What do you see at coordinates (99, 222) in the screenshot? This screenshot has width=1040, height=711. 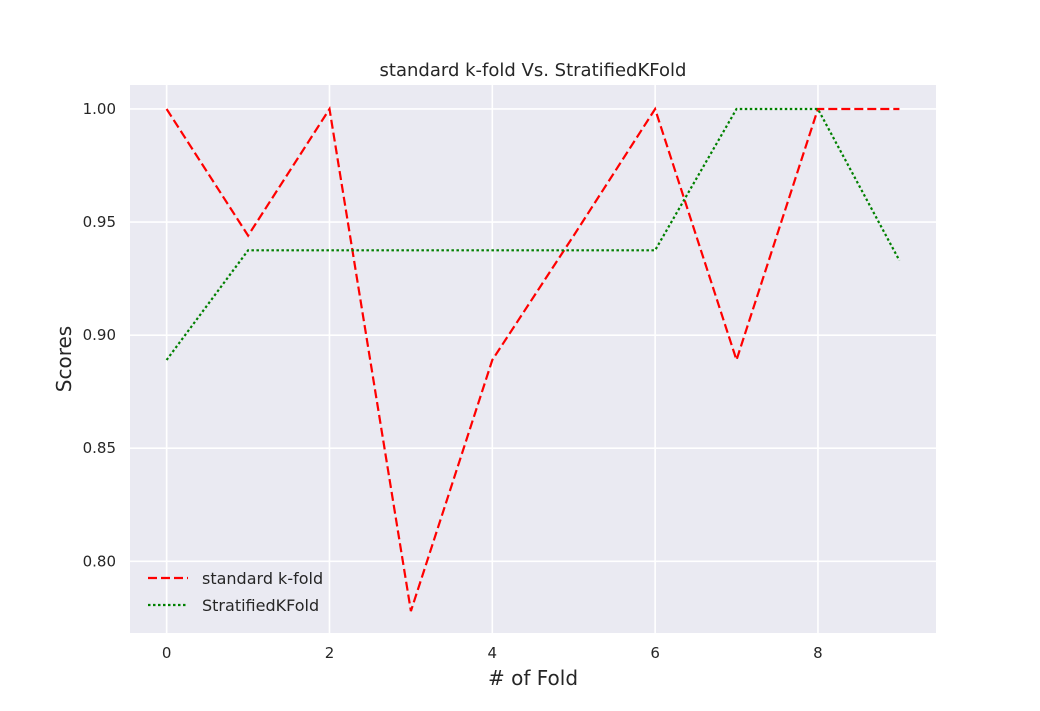 I see `y-tick-label: 0.95` at bounding box center [99, 222].